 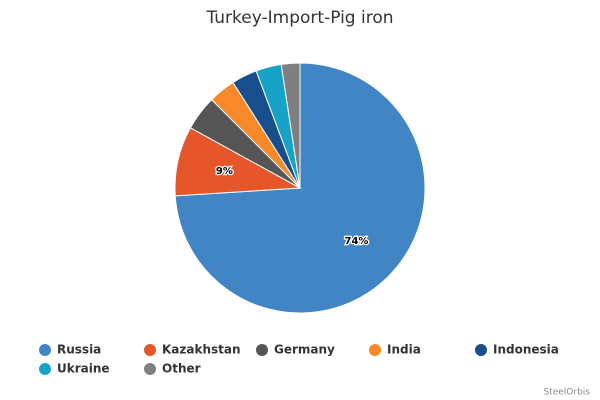 I want to click on legend-label: Kazakhstan, so click(x=201, y=350).